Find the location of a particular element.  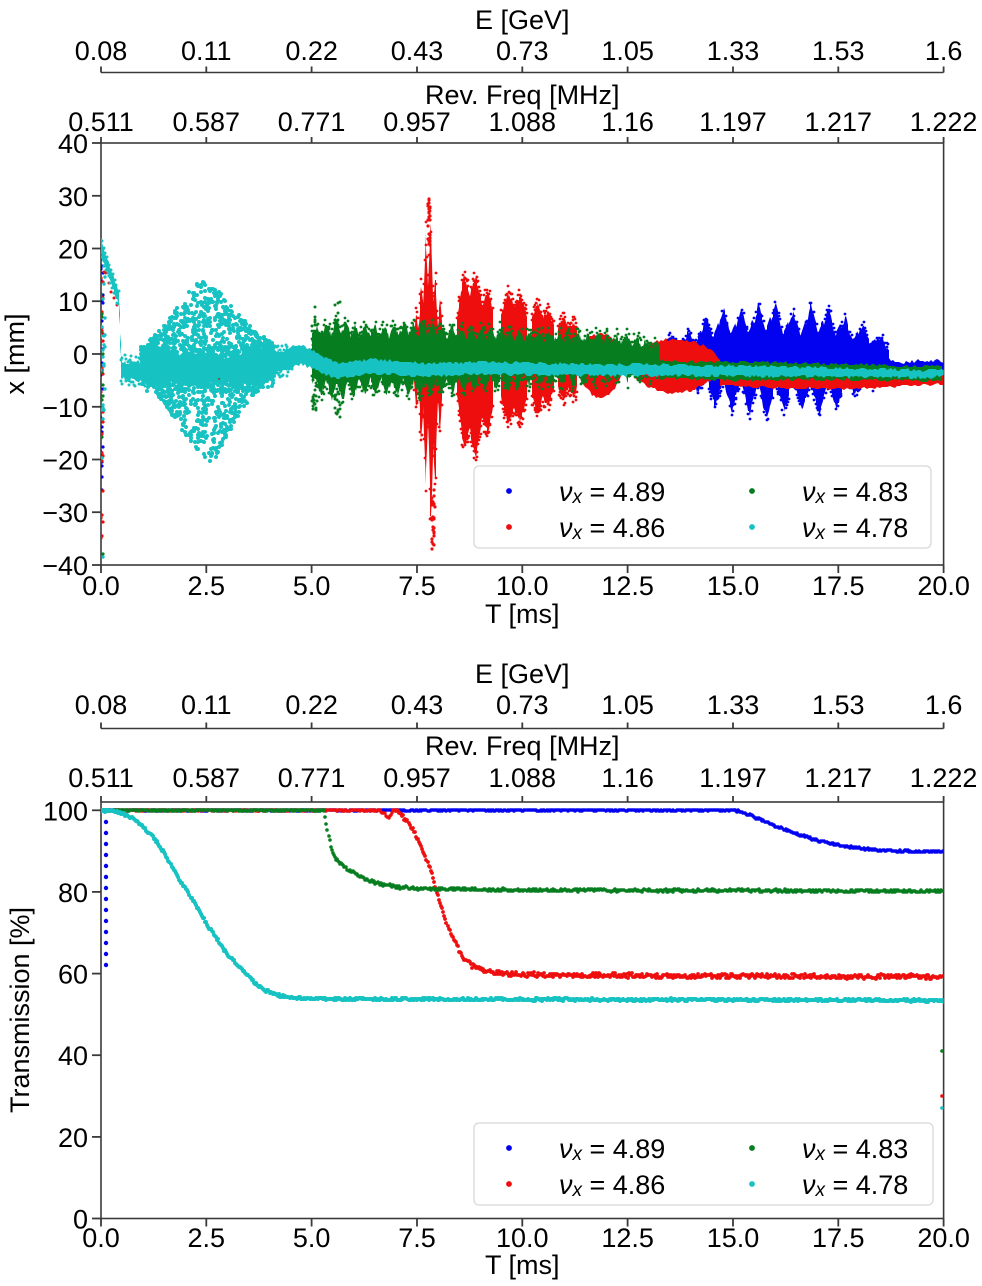

svg-text: Transmission [%] is located at coordinates (20, 1010).